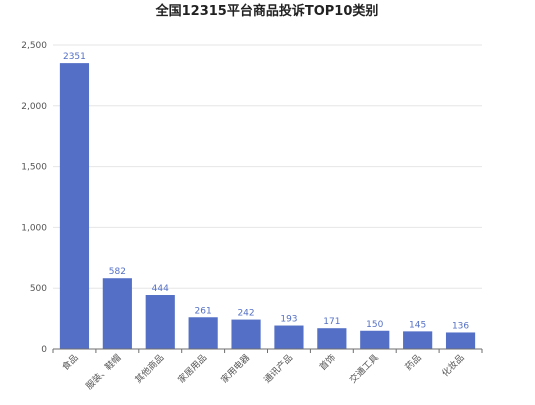 The image size is (535, 405). I want to click on data-label: 150, so click(374, 325).